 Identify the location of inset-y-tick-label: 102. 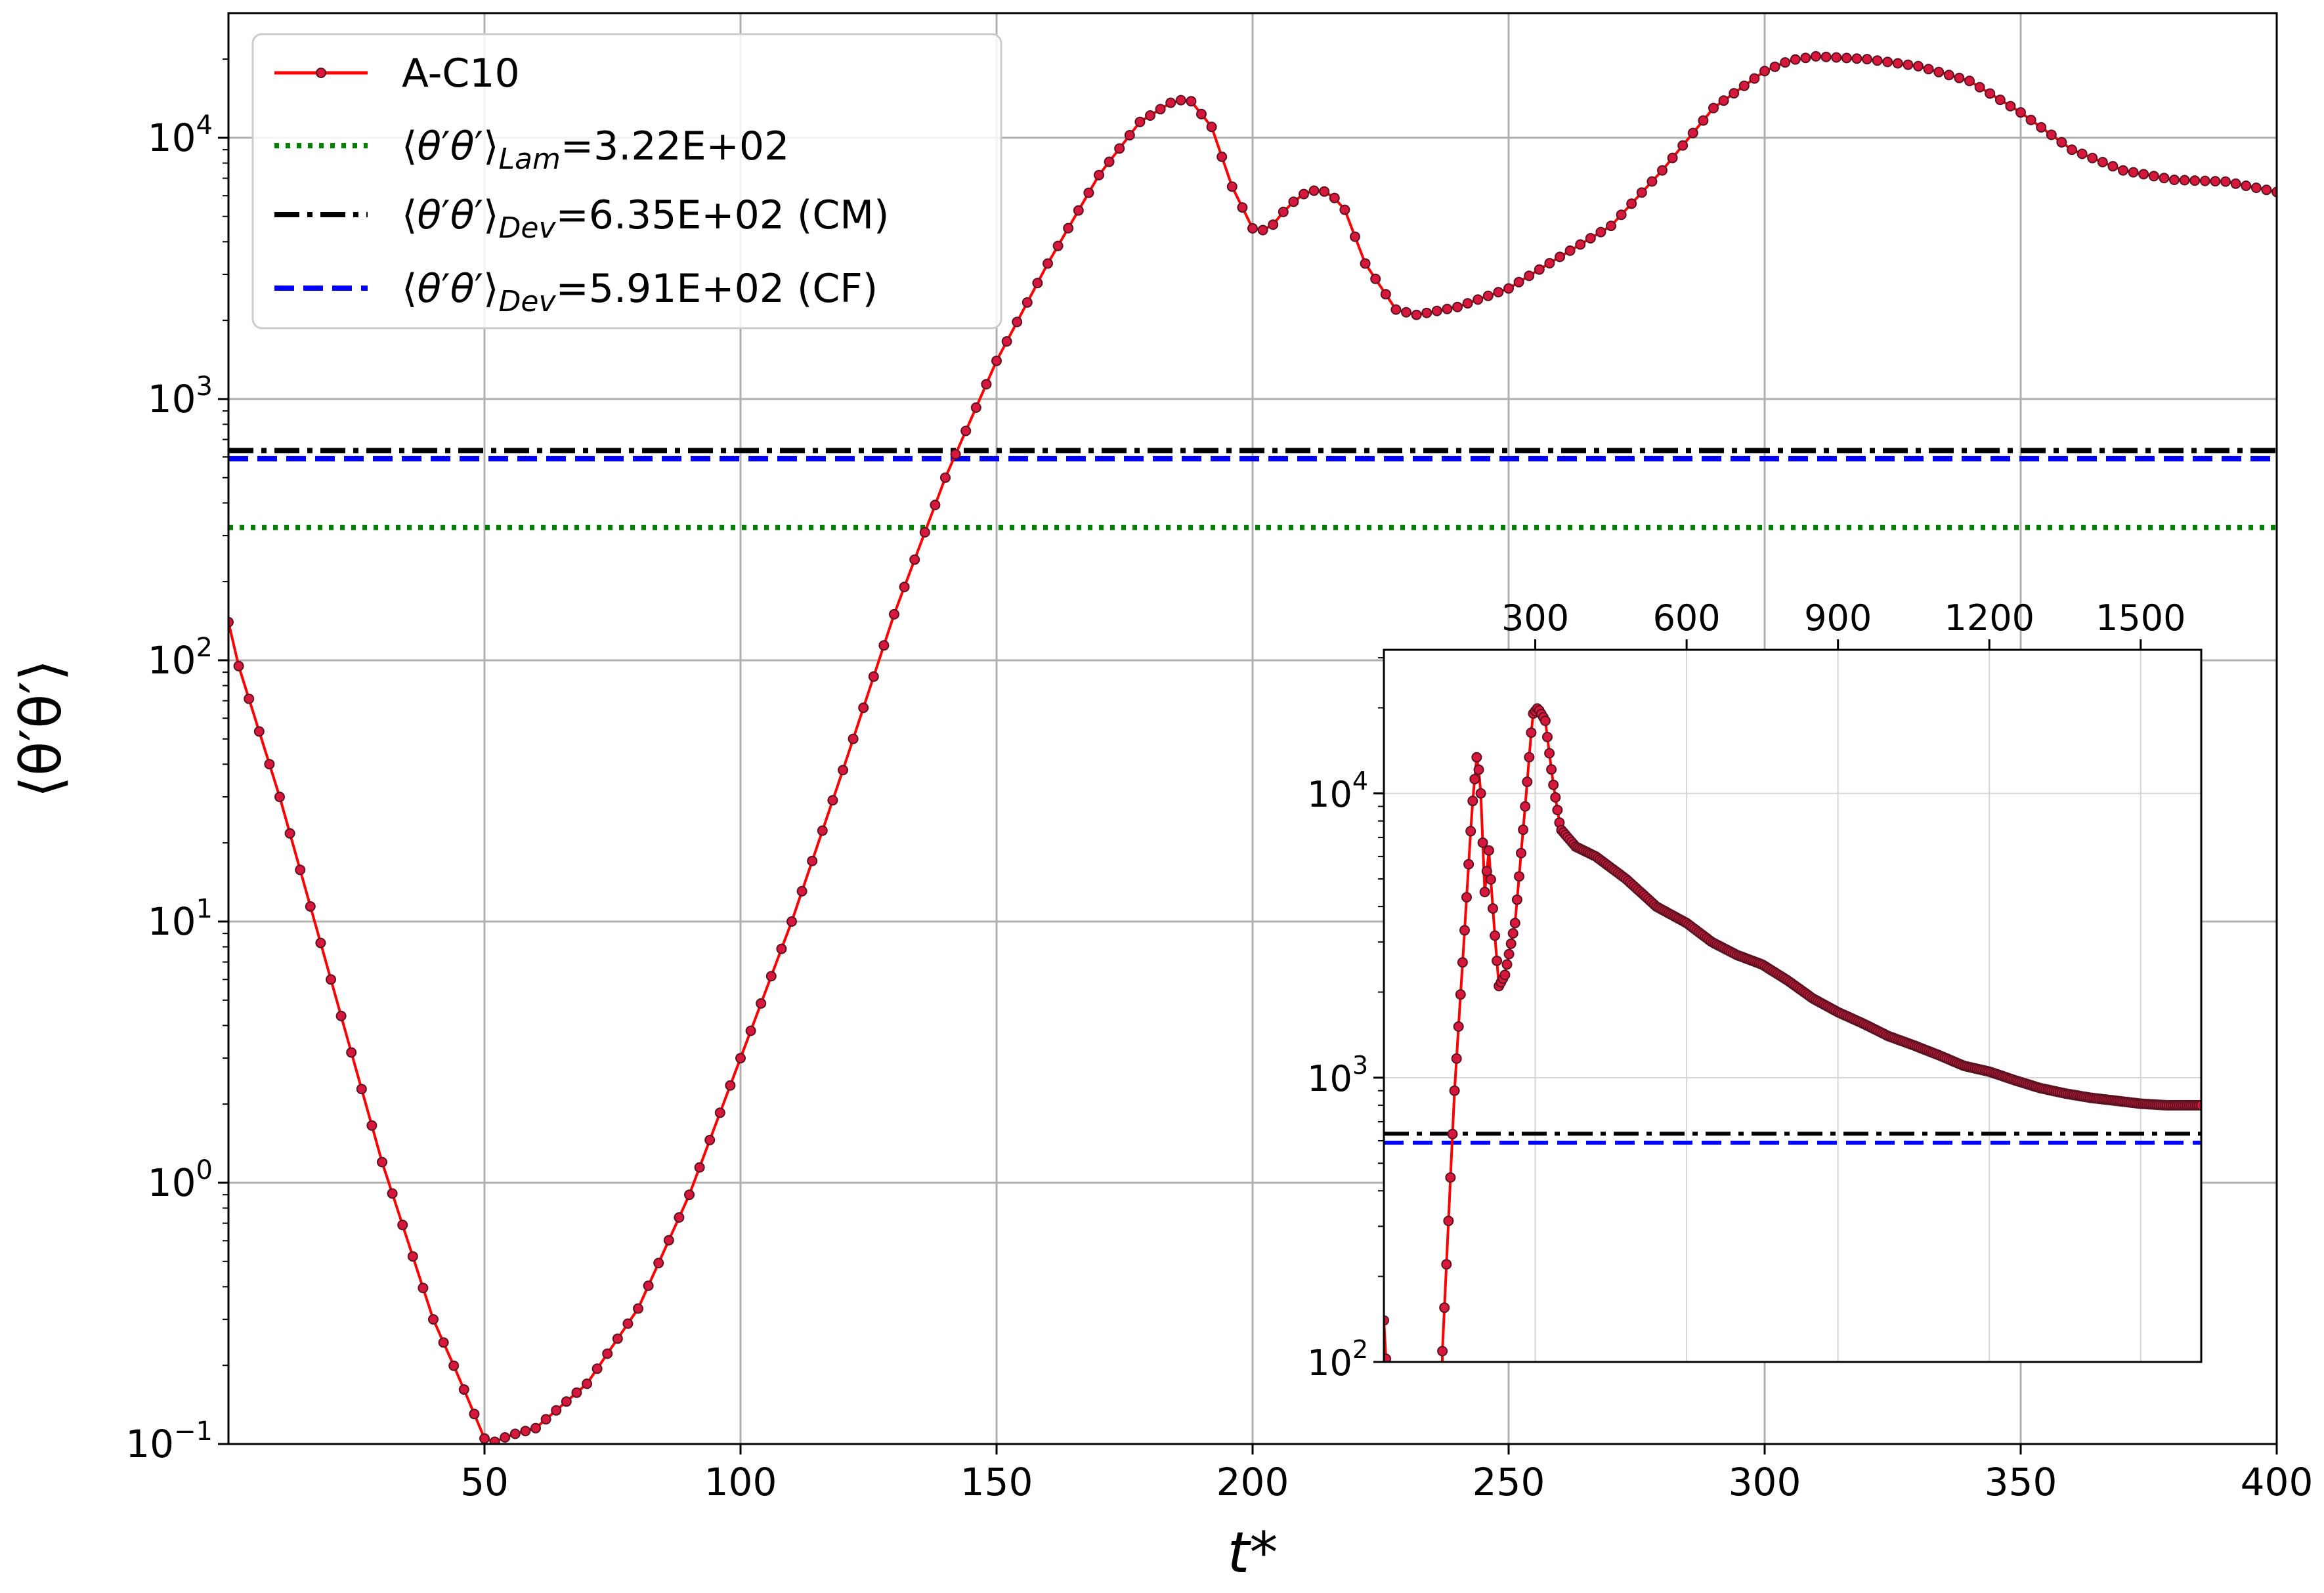
(1337, 1359).